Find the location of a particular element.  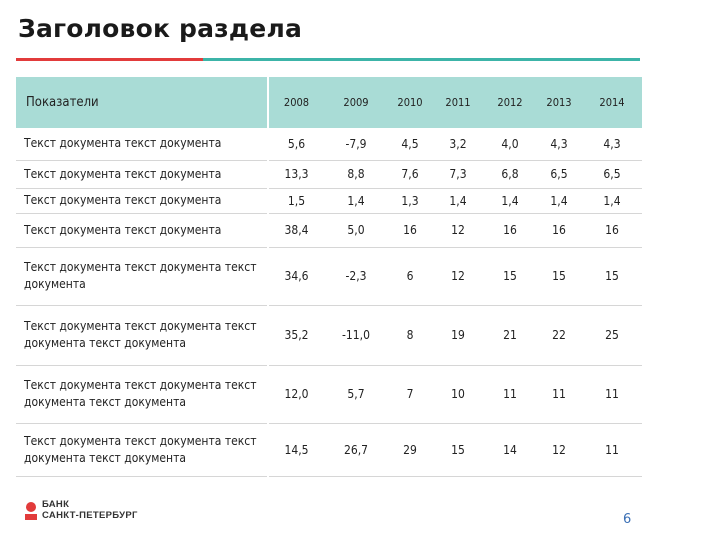

bank-logo-icon is located at coordinates (31, 511).